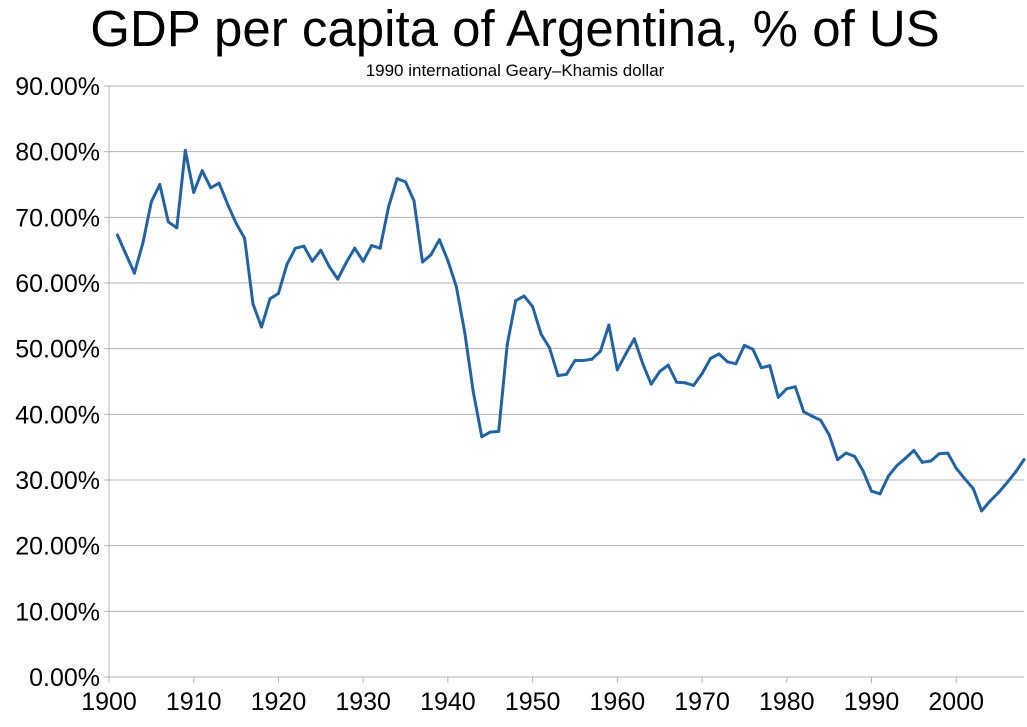 This screenshot has height=727, width=1027. I want to click on y-tick-label: 80.00%, so click(57, 153).